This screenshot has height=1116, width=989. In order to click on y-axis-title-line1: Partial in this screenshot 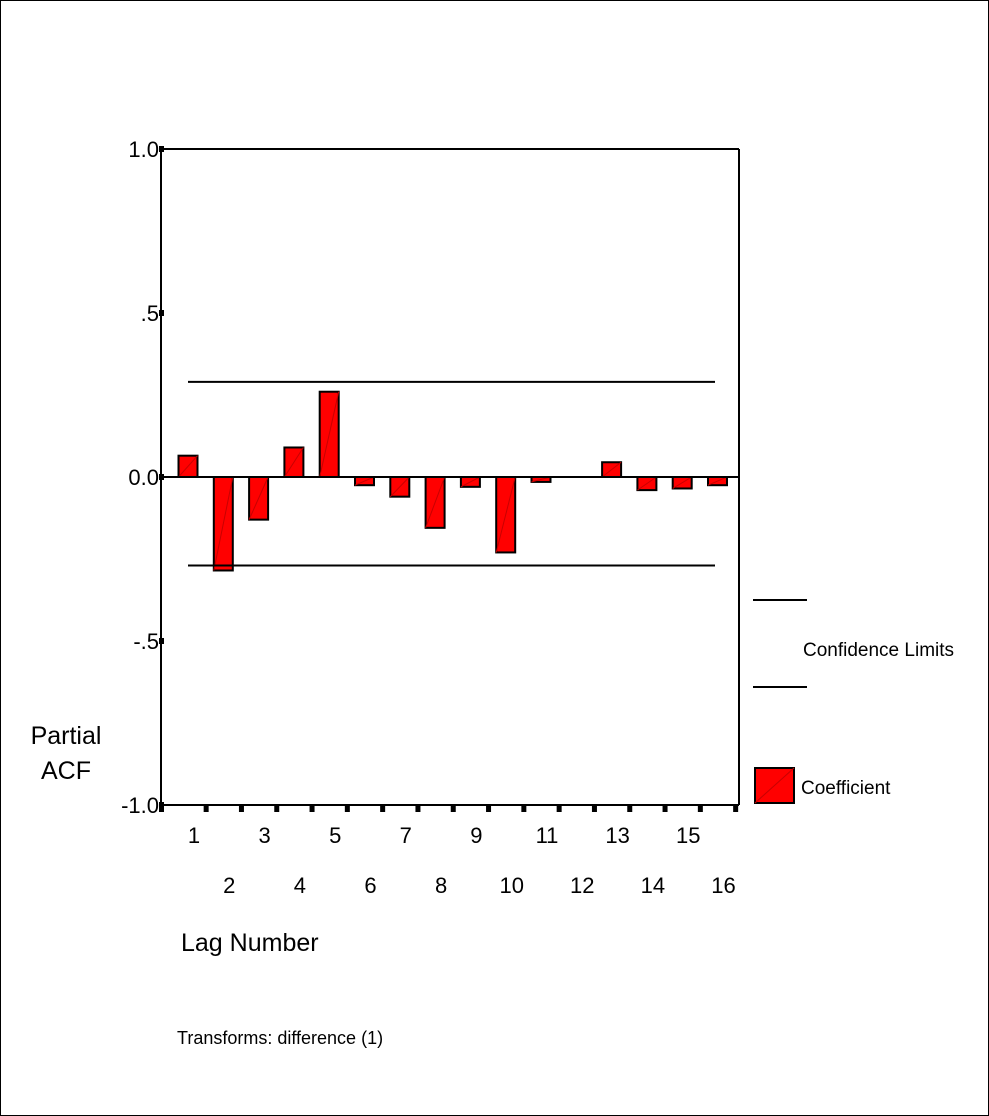, I will do `click(66, 736)`.